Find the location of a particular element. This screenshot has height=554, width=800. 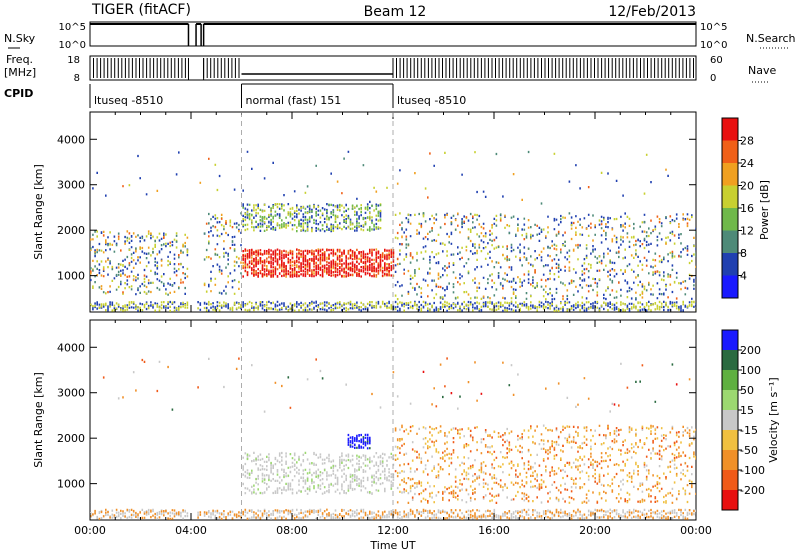

power-colorbar-label: Power [dB] is located at coordinates (764, 210).